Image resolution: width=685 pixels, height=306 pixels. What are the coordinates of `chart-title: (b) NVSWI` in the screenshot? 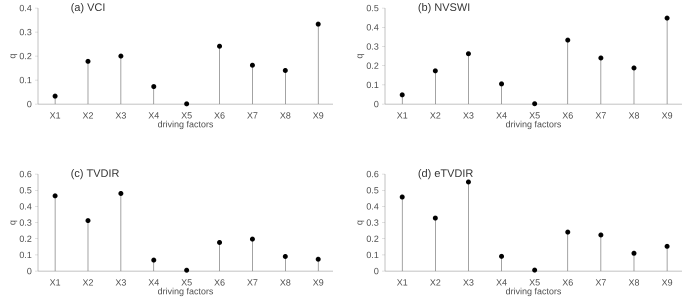 It's located at (444, 8).